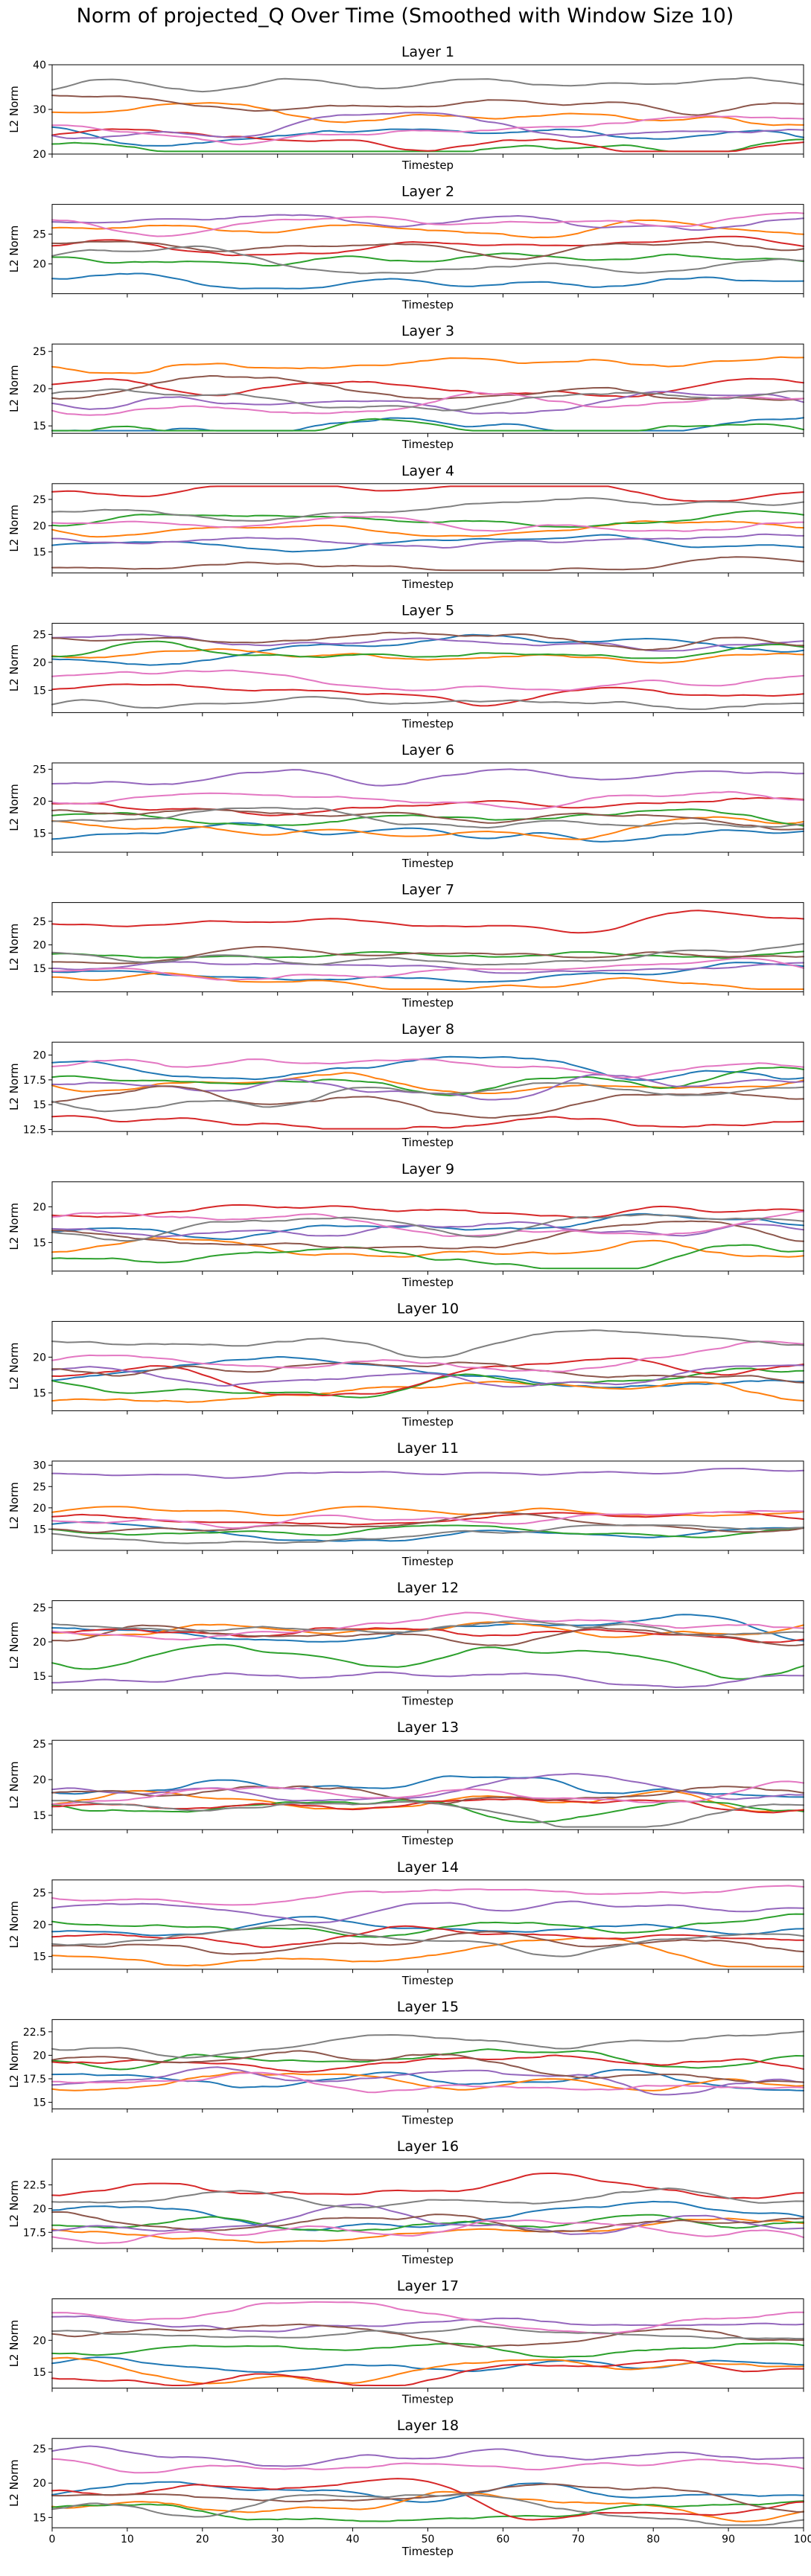 This screenshot has width=811, height=2576. What do you see at coordinates (728, 2540) in the screenshot?
I see `x-tick-label: 90` at bounding box center [728, 2540].